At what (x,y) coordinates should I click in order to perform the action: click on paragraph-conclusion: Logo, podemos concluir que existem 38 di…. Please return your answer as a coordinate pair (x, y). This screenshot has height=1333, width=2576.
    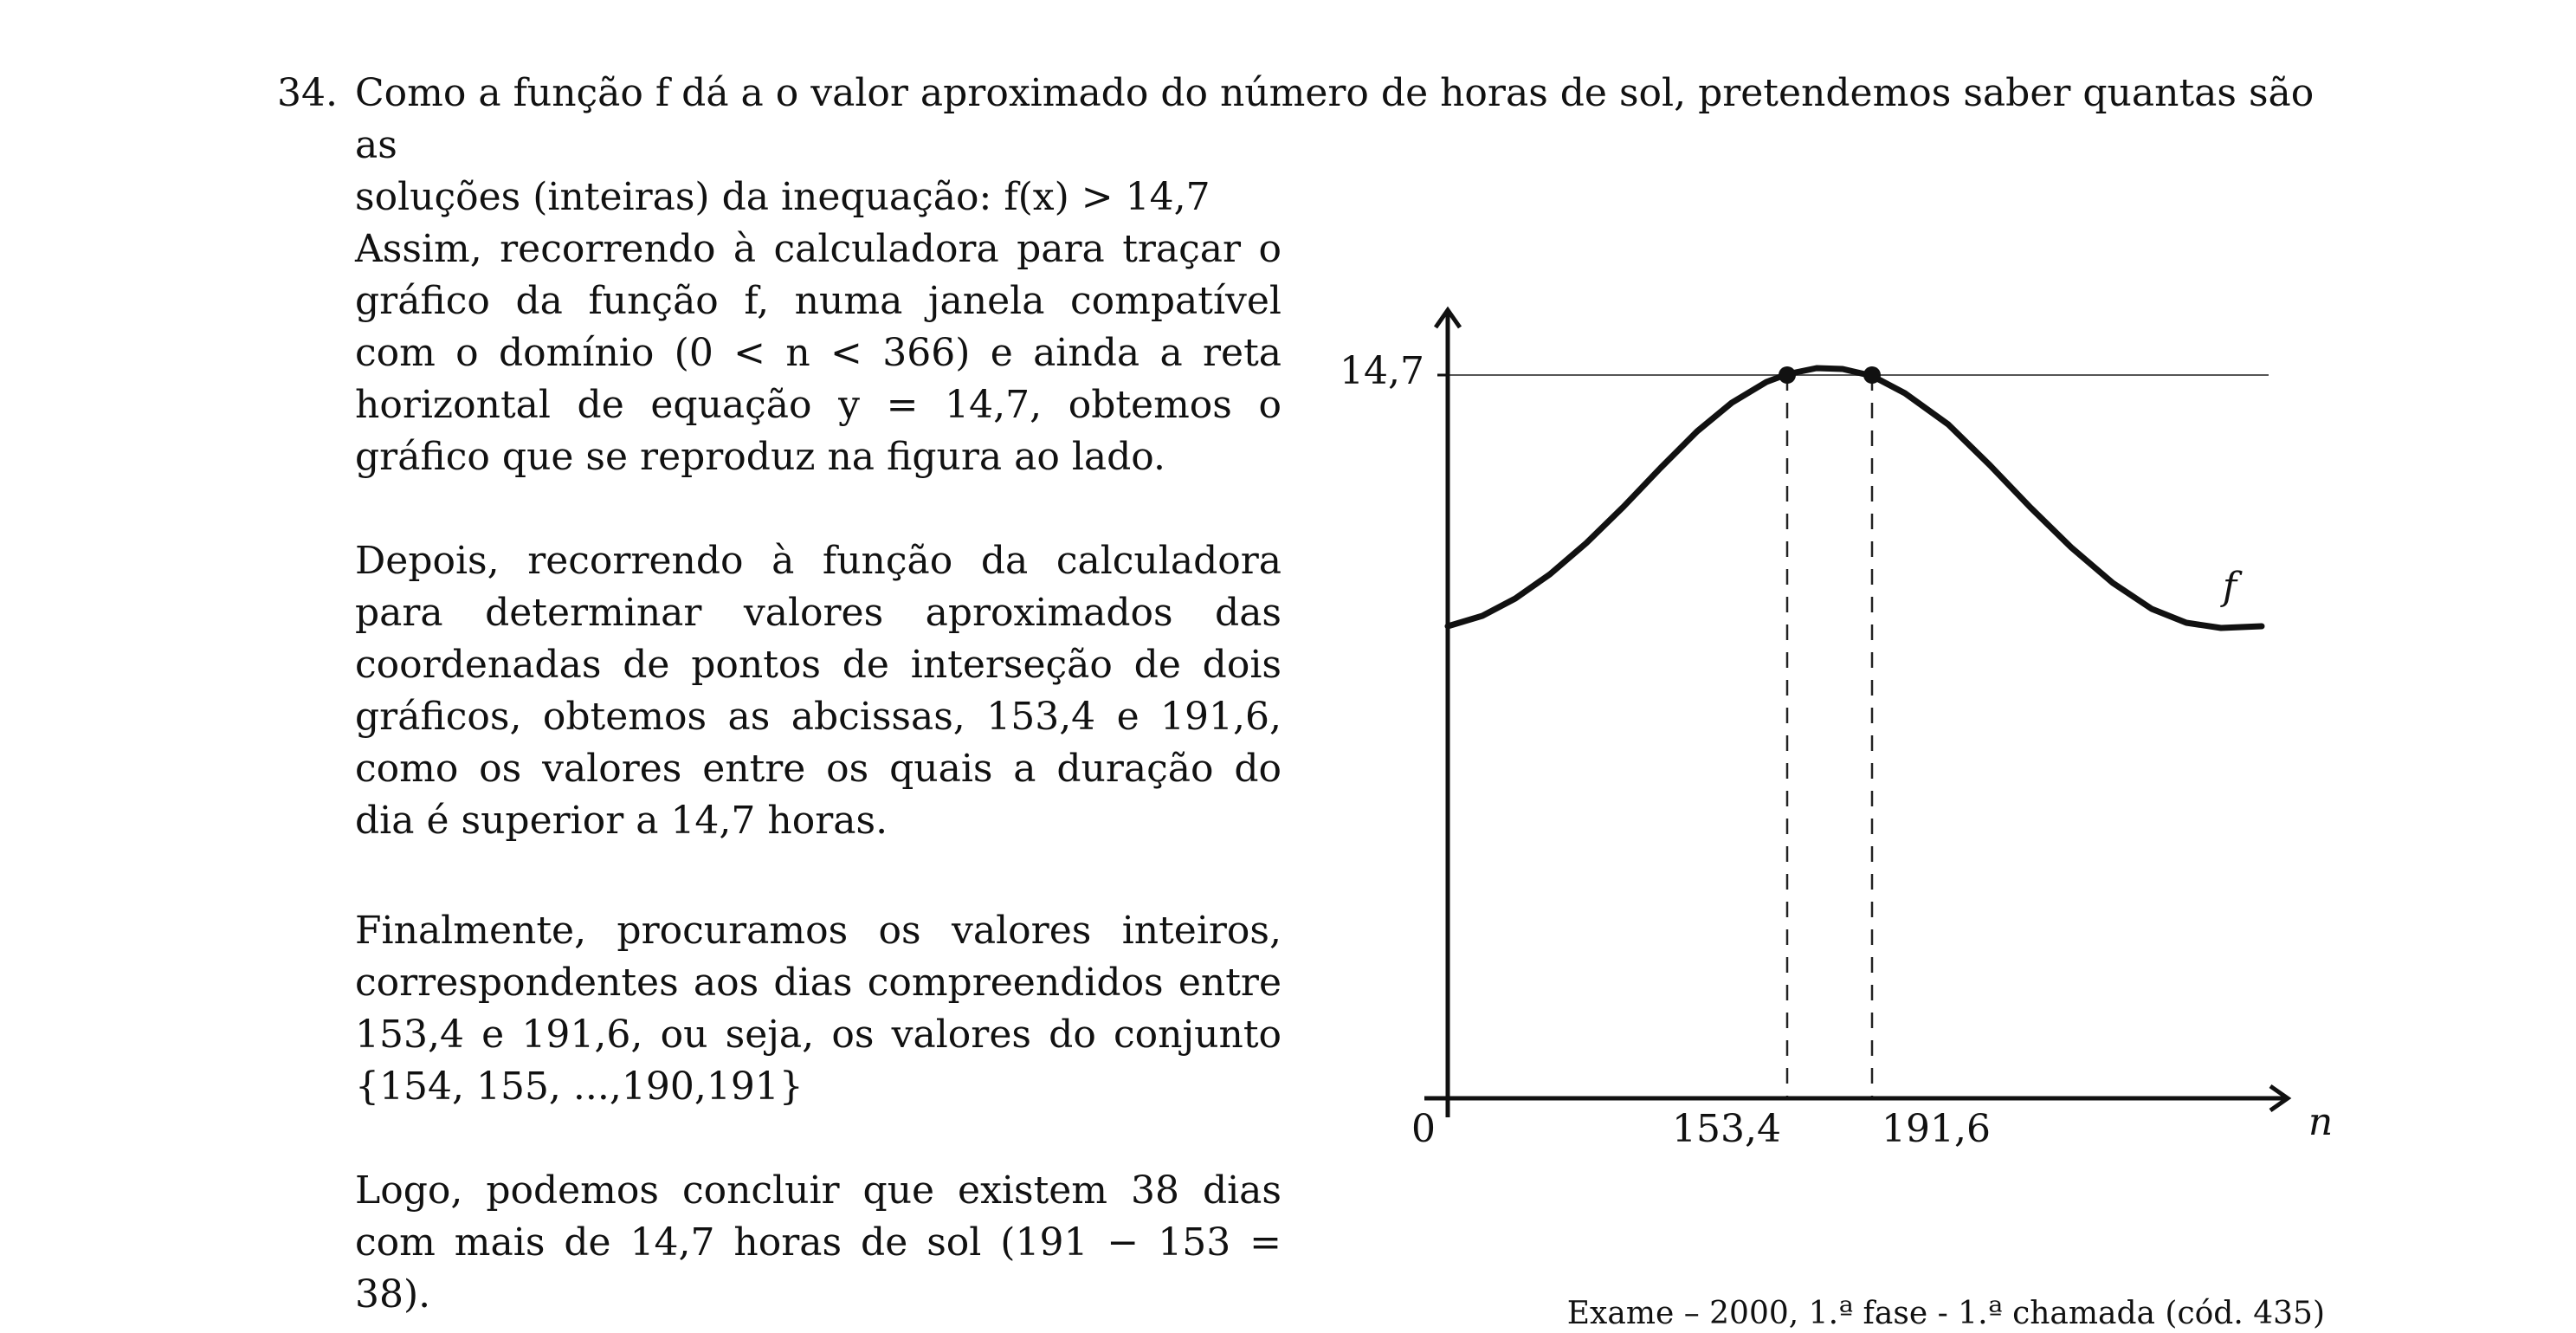
    Looking at the image, I should click on (818, 1242).